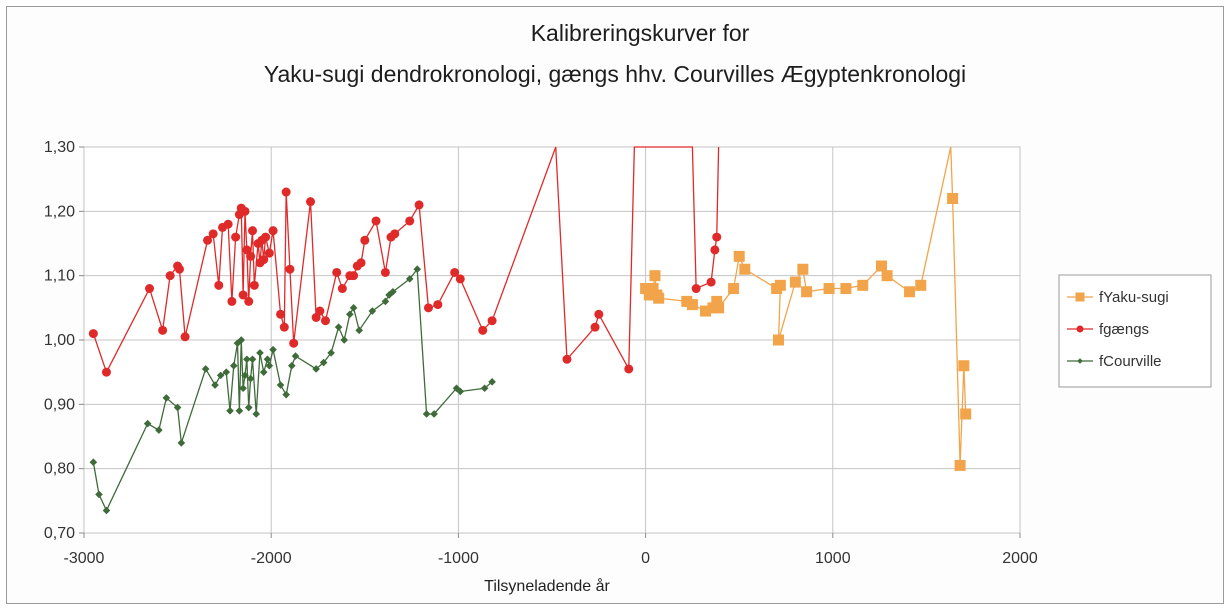 The width and height of the screenshot is (1232, 611). I want to click on y-axis: 0,70 0,80 0,90 1,00 1,10 1,20 1,30, so click(64, 340).